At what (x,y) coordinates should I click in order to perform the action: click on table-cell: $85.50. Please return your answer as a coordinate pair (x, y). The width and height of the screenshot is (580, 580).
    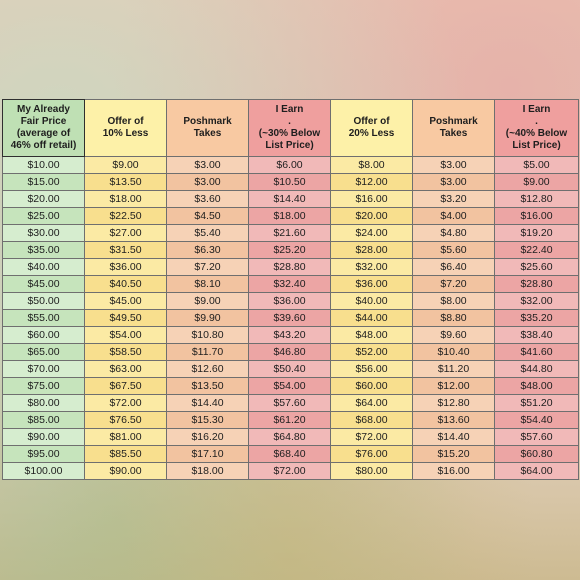
    Looking at the image, I should click on (125, 454).